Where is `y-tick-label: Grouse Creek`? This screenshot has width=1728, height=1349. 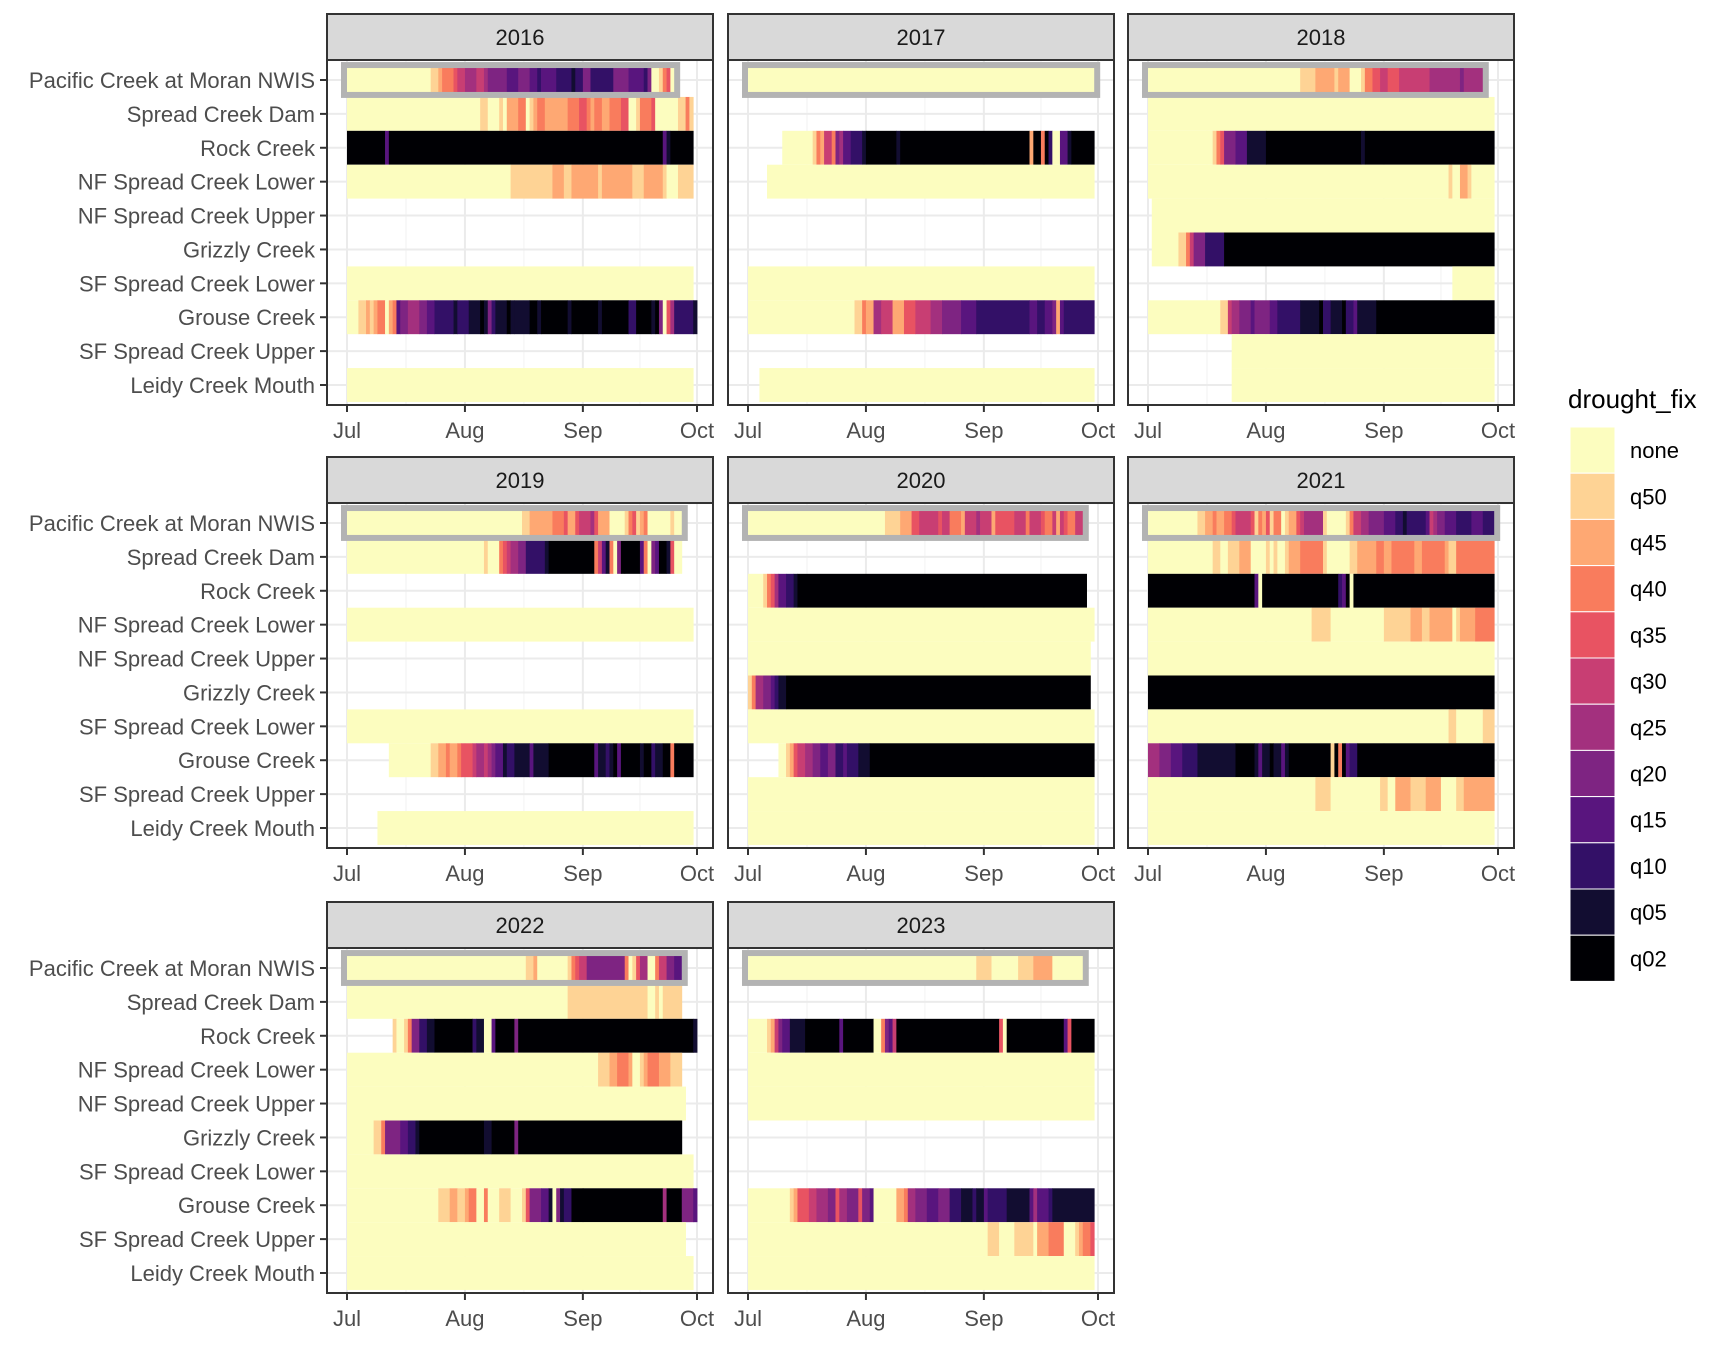 y-tick-label: Grouse Creek is located at coordinates (247, 1205).